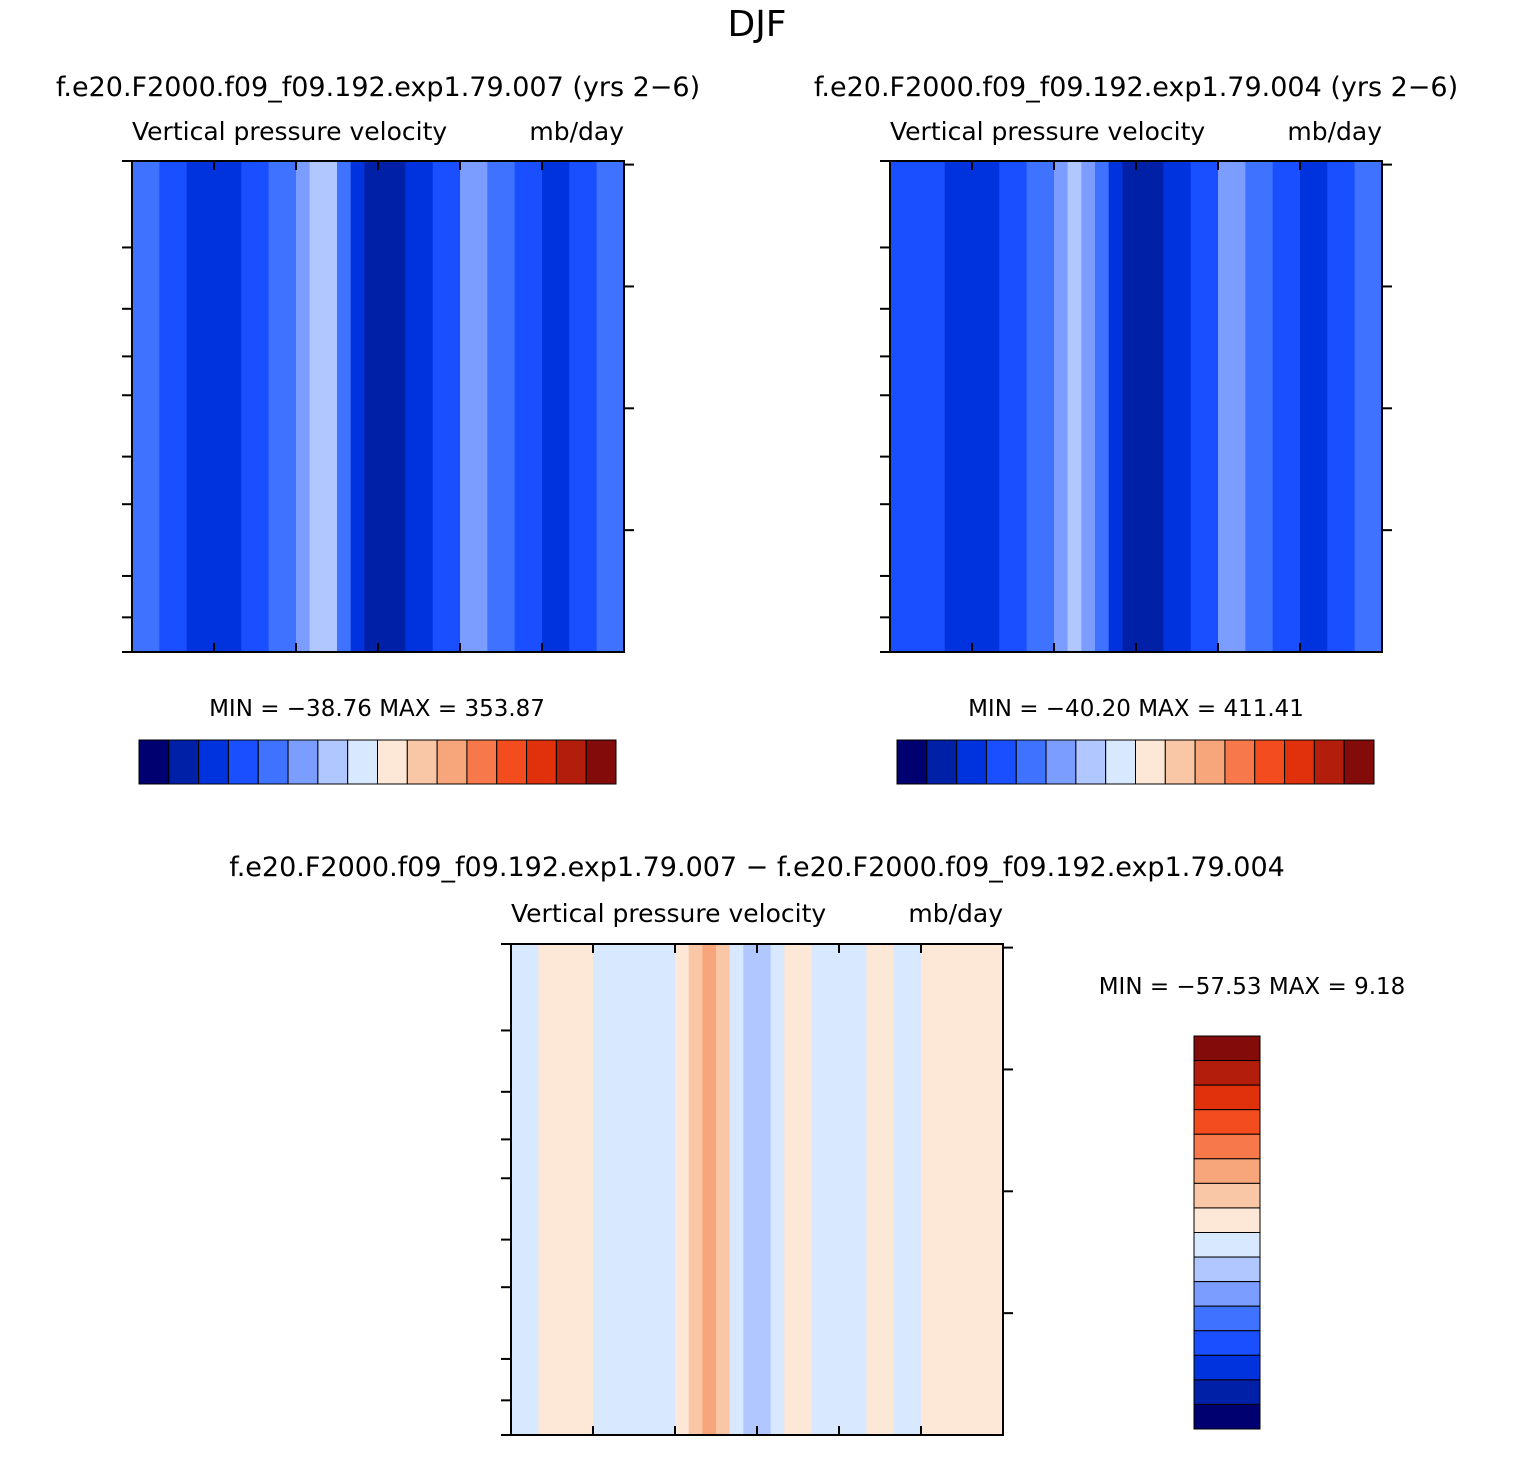 The height and width of the screenshot is (1480, 1514). I want to click on panel2-plot-area, so click(1136, 472).